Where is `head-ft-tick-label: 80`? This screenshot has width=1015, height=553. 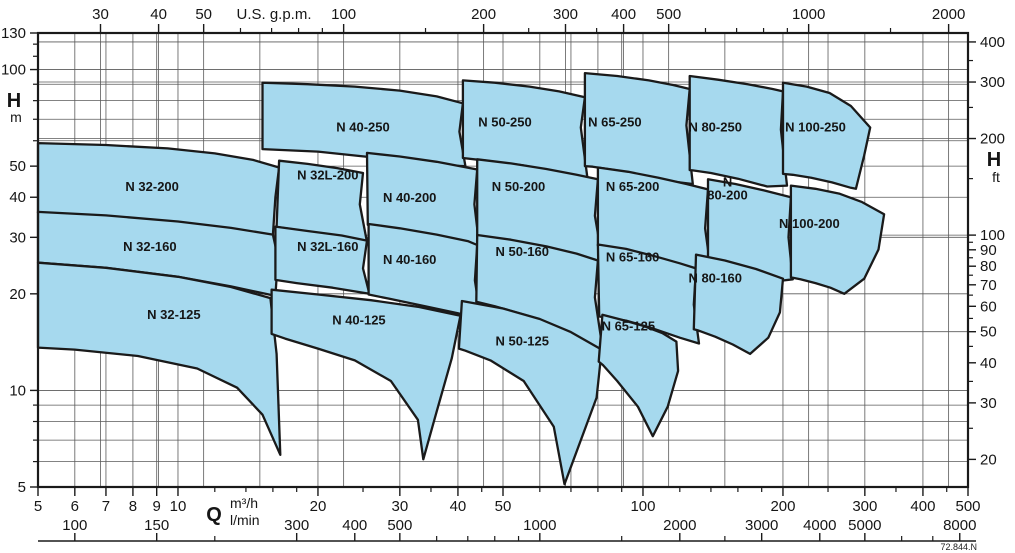 head-ft-tick-label: 80 is located at coordinates (988, 266).